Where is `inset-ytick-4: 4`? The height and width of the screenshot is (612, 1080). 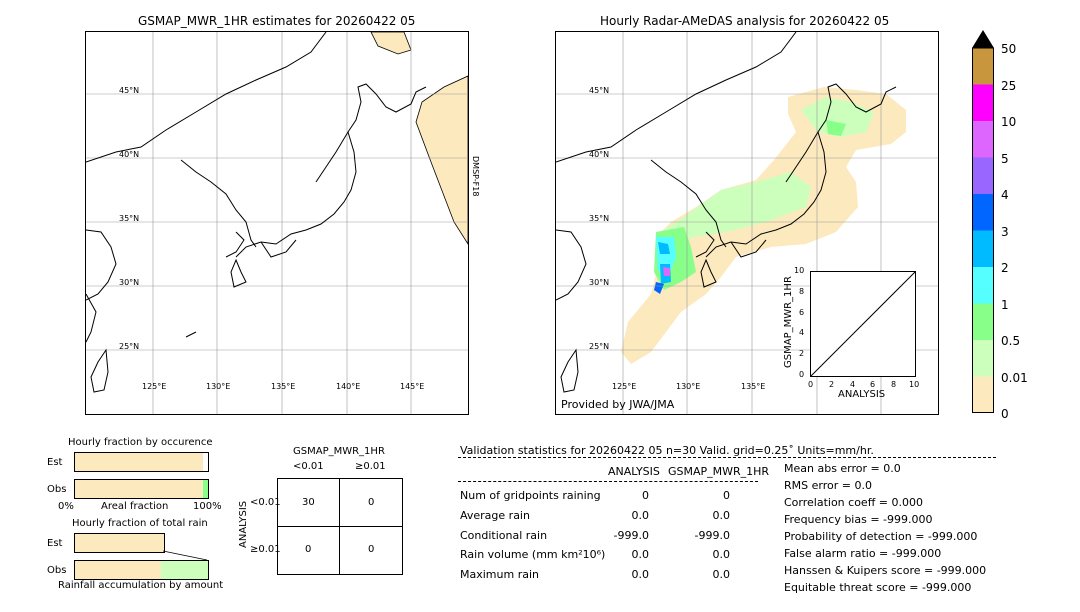
inset-ytick-4: 4 is located at coordinates (802, 332).